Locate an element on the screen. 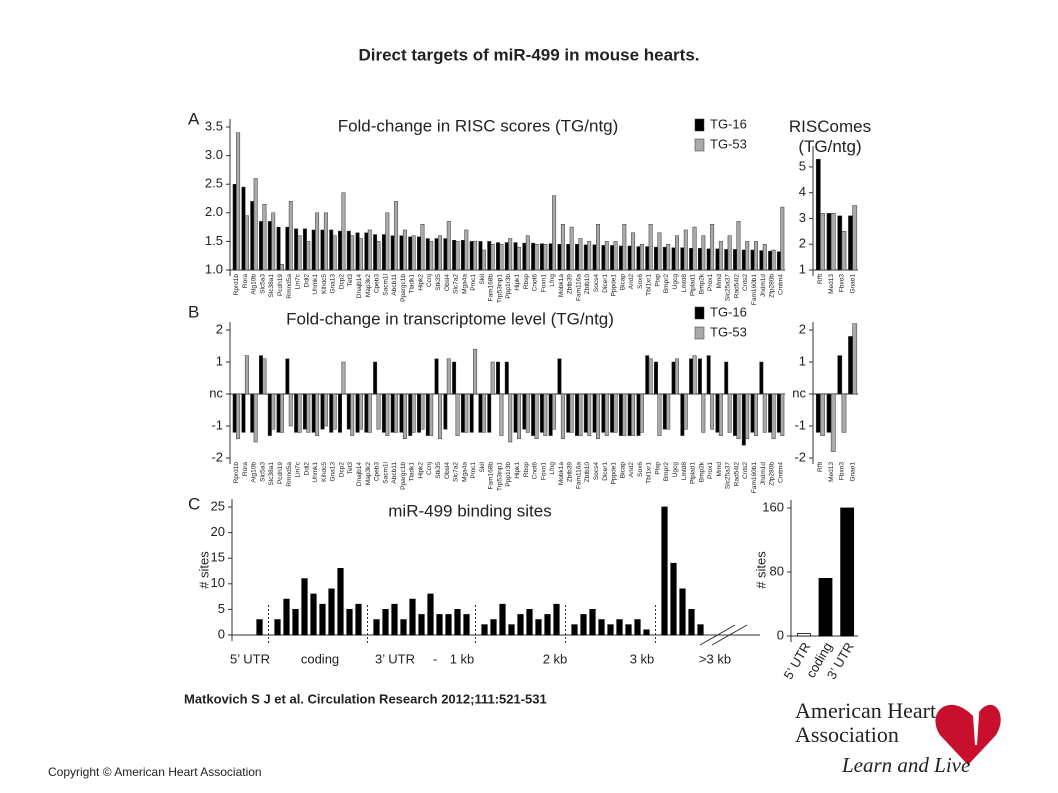  x-tick-label: Foxn1 is located at coordinates (543, 283).